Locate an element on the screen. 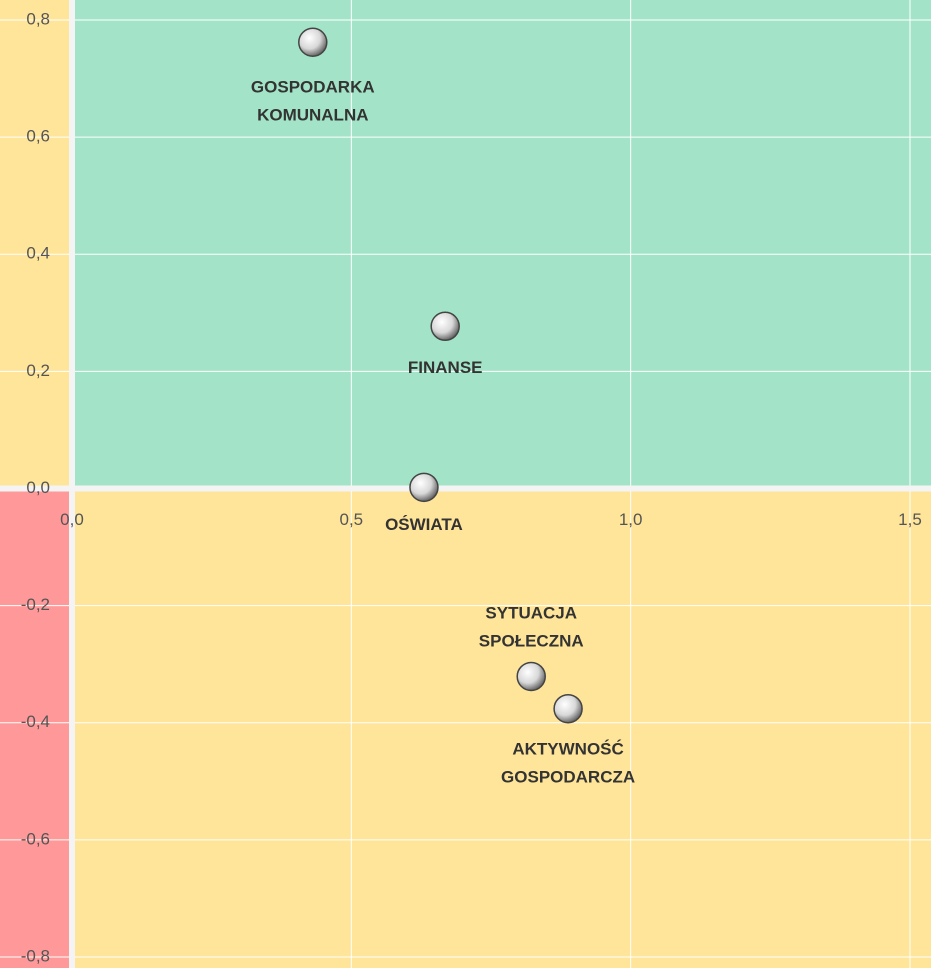 The height and width of the screenshot is (968, 931). y-tick-label: -0,4 is located at coordinates (35, 721).